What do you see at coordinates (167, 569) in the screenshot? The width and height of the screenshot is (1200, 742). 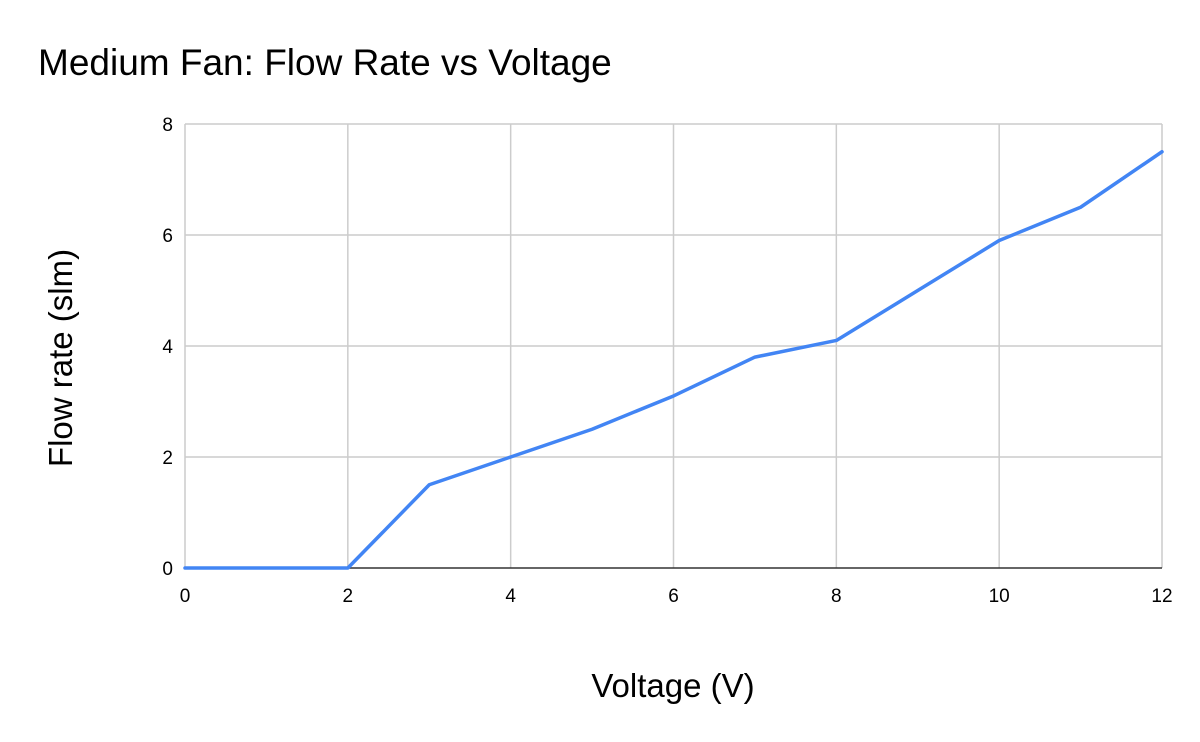 I see `y-tick-label: 0` at bounding box center [167, 569].